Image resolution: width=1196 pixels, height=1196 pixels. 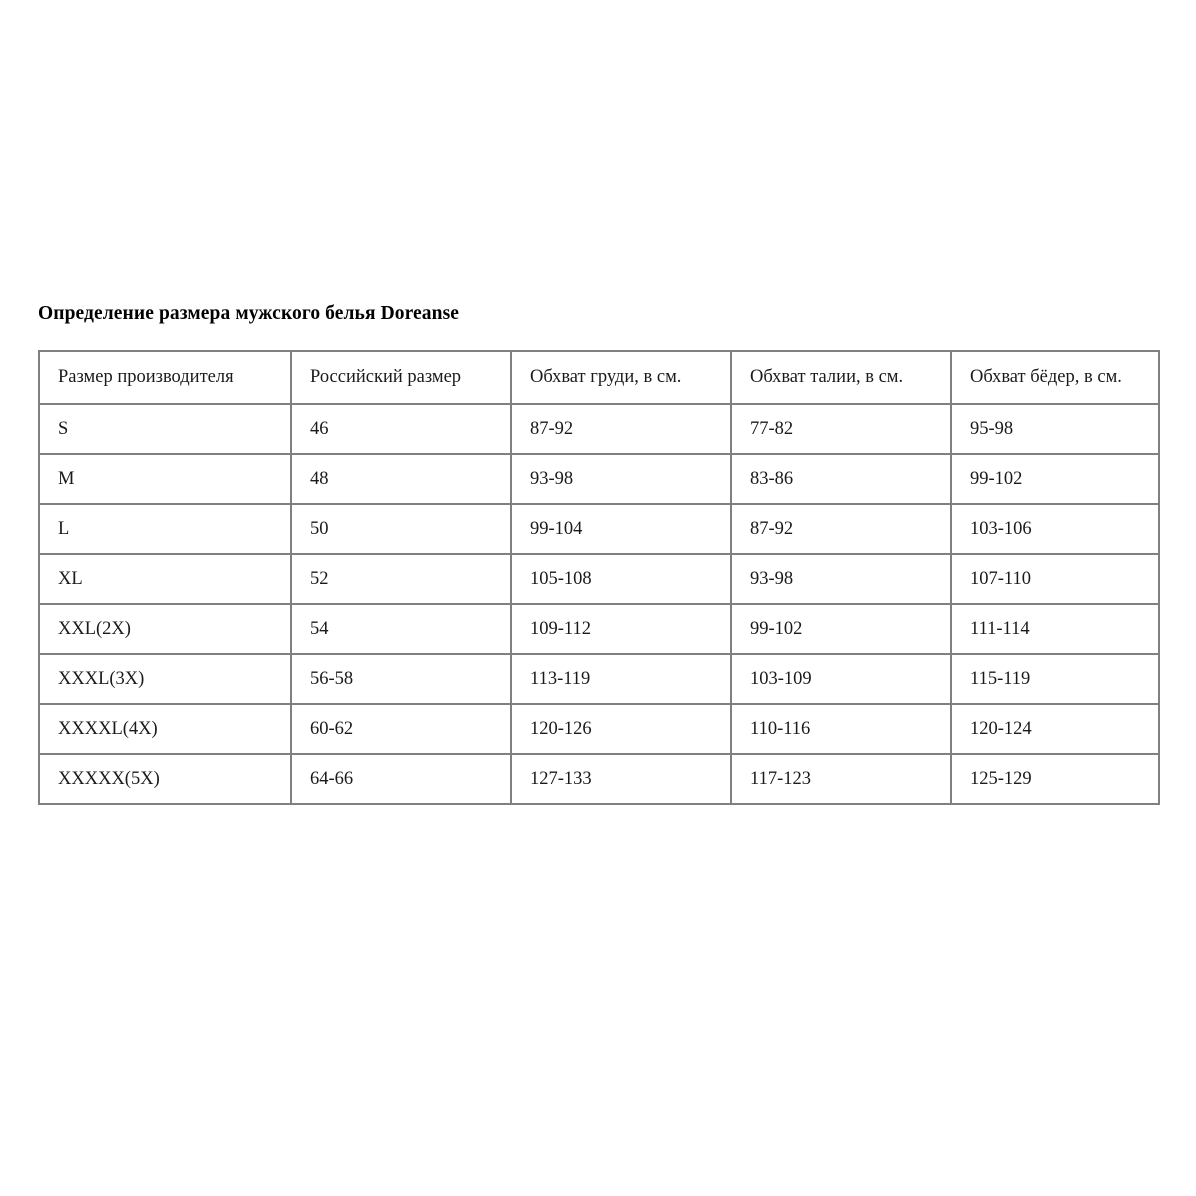 I want to click on cell-russian-size: 50, so click(x=401, y=529).